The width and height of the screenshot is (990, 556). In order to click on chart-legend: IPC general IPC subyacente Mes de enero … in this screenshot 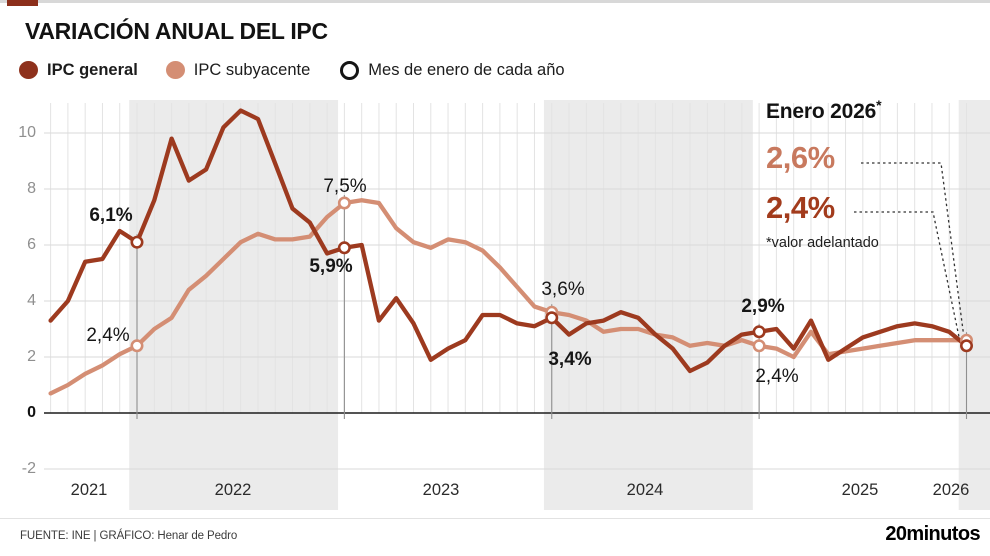, I will do `click(292, 70)`.